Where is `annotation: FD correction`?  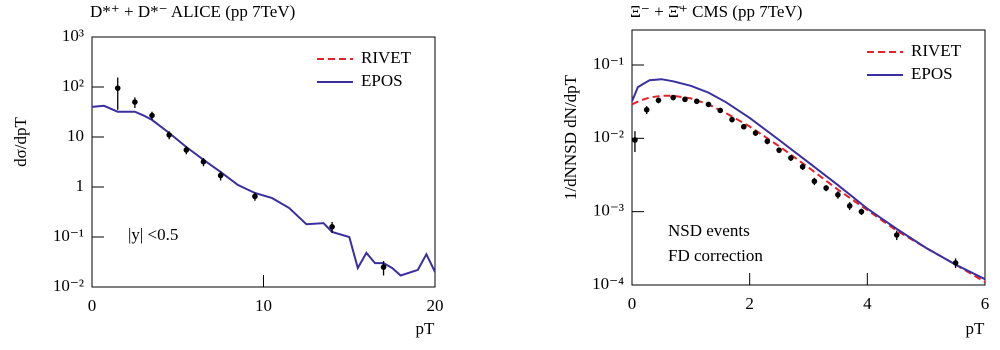 annotation: FD correction is located at coordinates (715, 255).